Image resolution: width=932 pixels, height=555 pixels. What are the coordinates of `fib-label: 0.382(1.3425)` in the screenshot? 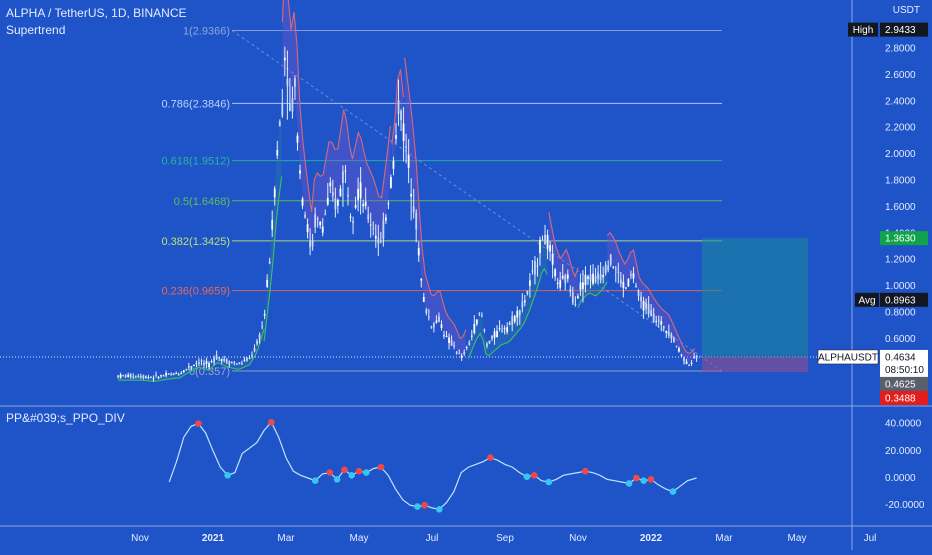 It's located at (196, 242).